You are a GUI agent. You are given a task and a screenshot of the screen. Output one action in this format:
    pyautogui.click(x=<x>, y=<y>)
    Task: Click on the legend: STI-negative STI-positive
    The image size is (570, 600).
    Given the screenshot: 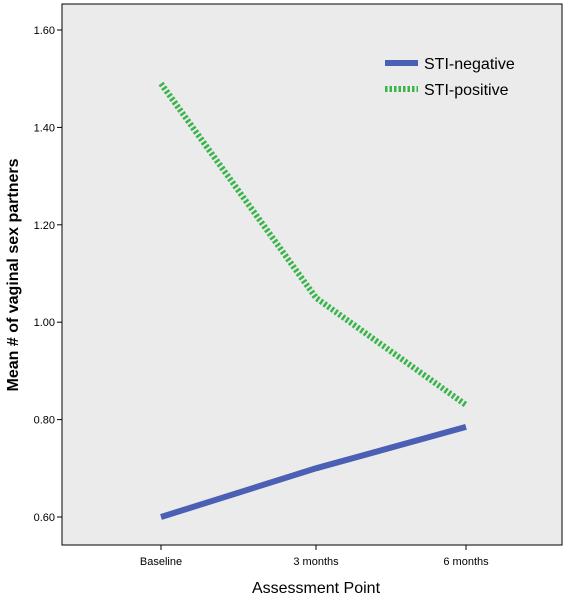 What is the action you would take?
    pyautogui.click(x=450, y=77)
    